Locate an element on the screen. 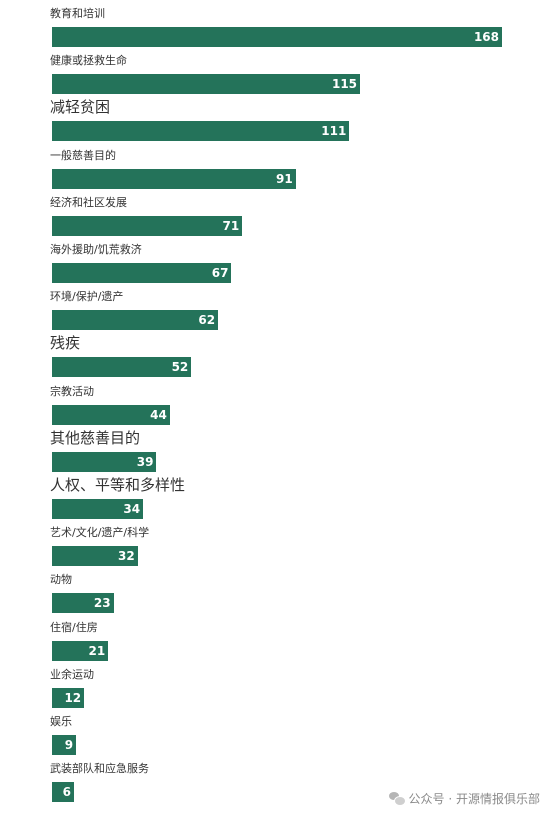  category-label: 一般慈善目的 is located at coordinates (83, 155).